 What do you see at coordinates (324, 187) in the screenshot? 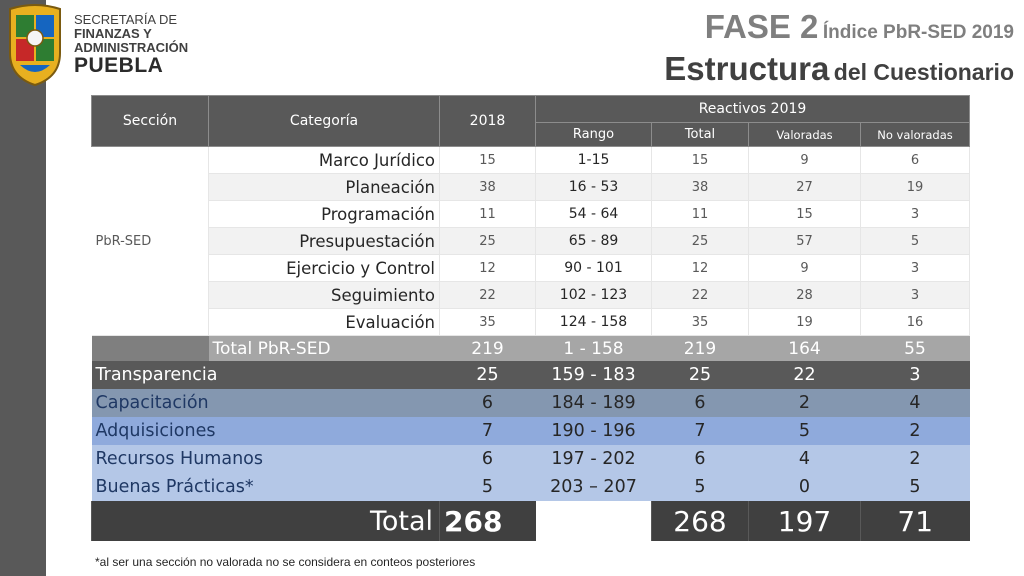
I see `row-categoria: Planeación` at bounding box center [324, 187].